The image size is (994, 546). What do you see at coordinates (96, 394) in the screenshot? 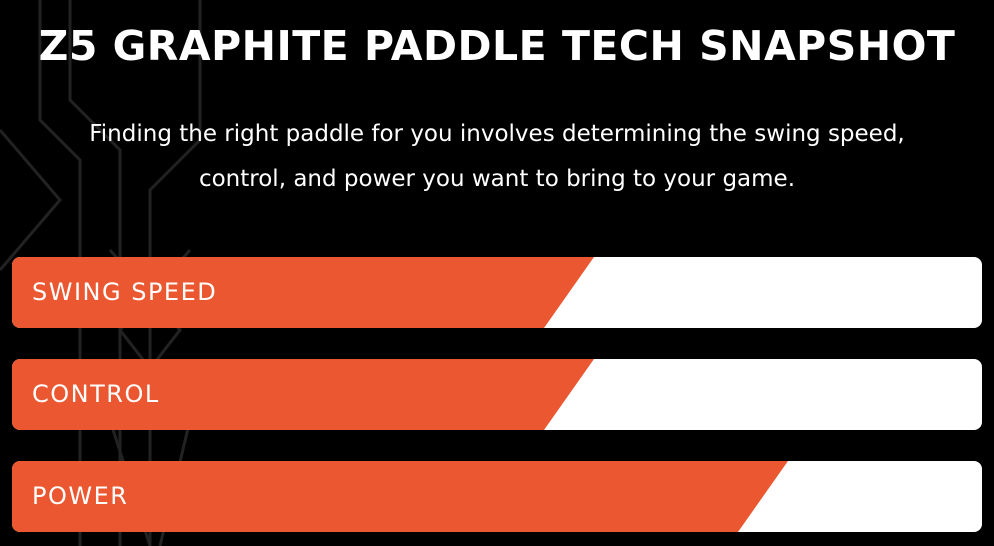
I see `control-label: CONTROL` at bounding box center [96, 394].